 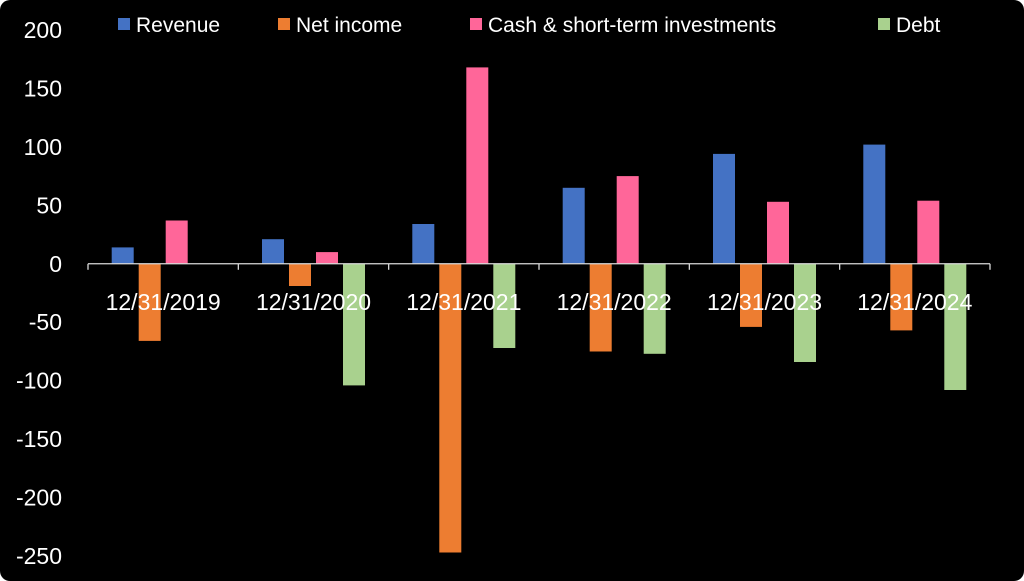 What do you see at coordinates (49, 205) in the screenshot?
I see `y-tick-label: 50` at bounding box center [49, 205].